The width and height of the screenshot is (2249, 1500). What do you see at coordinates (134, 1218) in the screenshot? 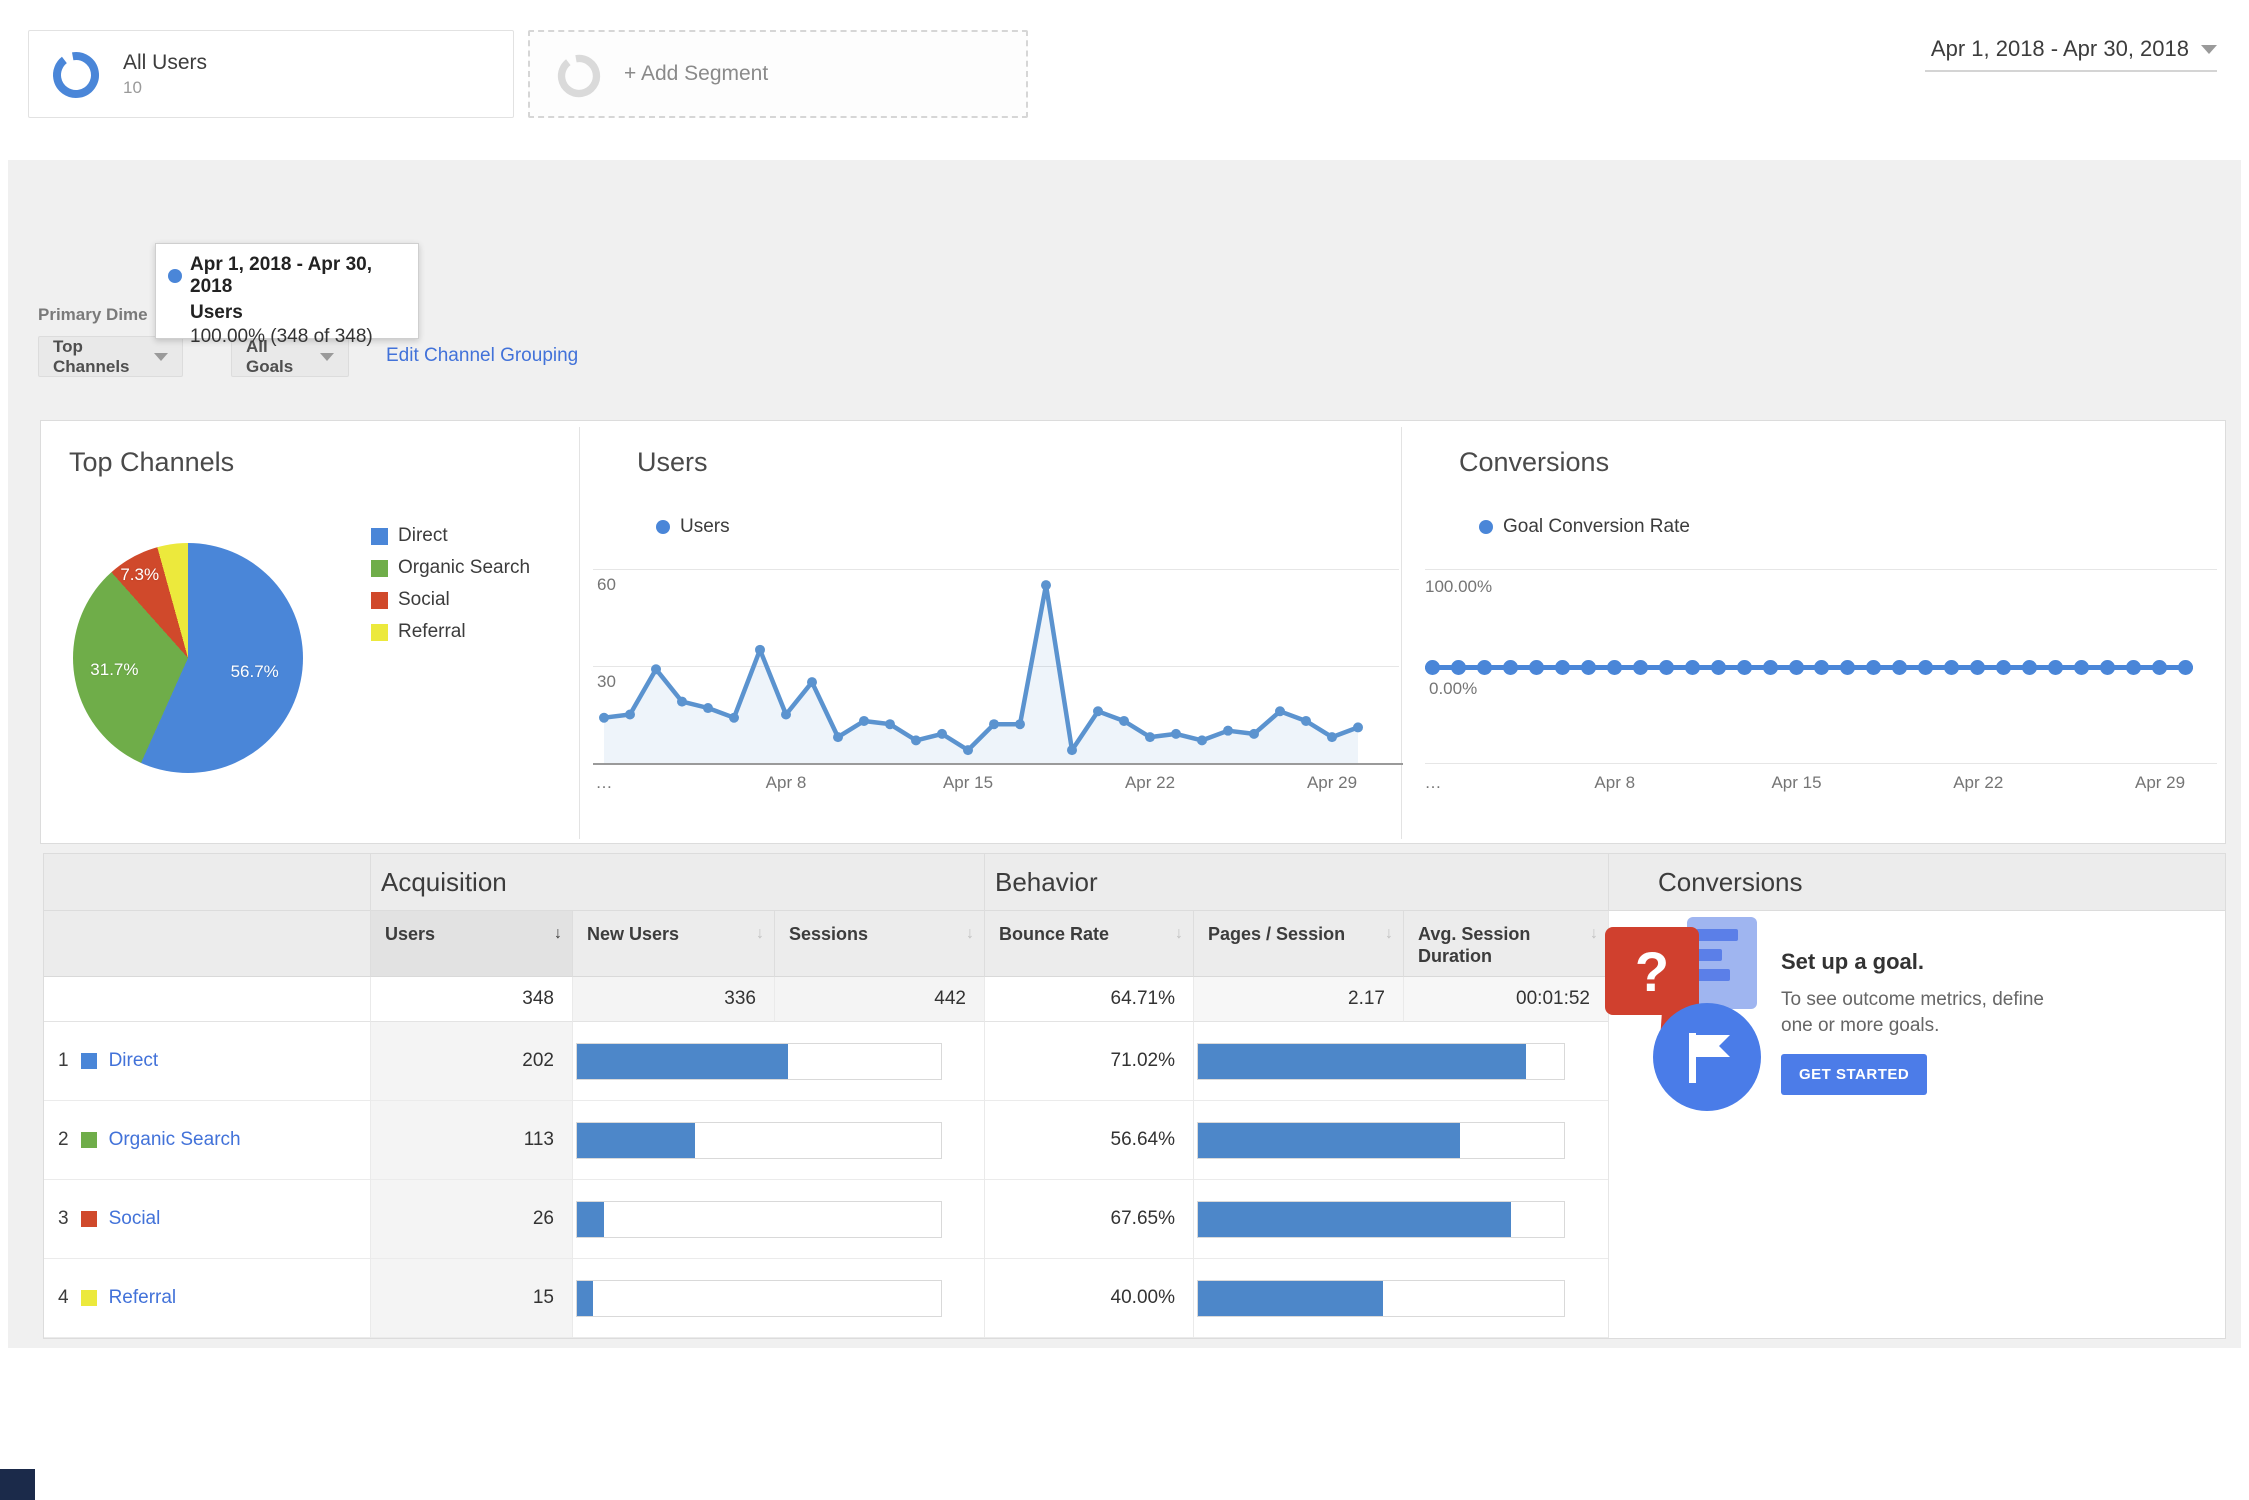
I see `channel-link: Social` at bounding box center [134, 1218].